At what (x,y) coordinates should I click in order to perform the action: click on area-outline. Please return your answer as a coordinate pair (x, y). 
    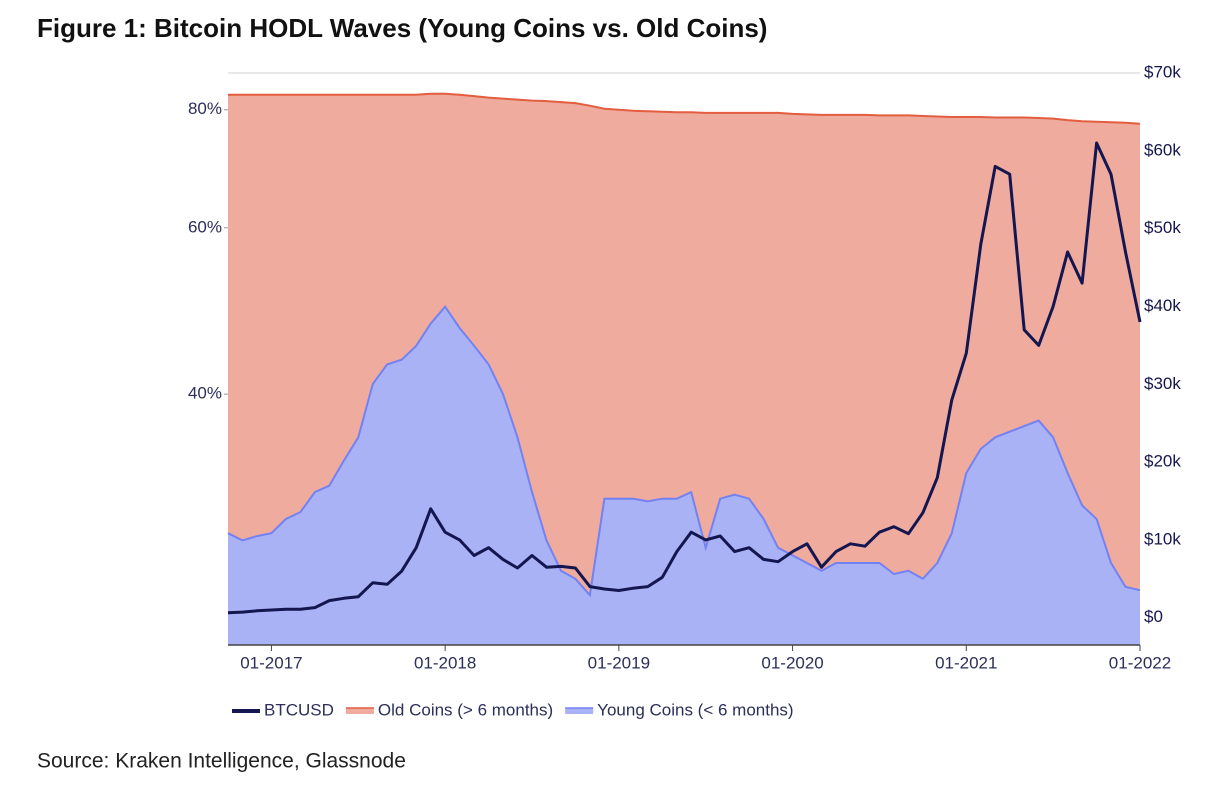
    Looking at the image, I should click on (684, 108).